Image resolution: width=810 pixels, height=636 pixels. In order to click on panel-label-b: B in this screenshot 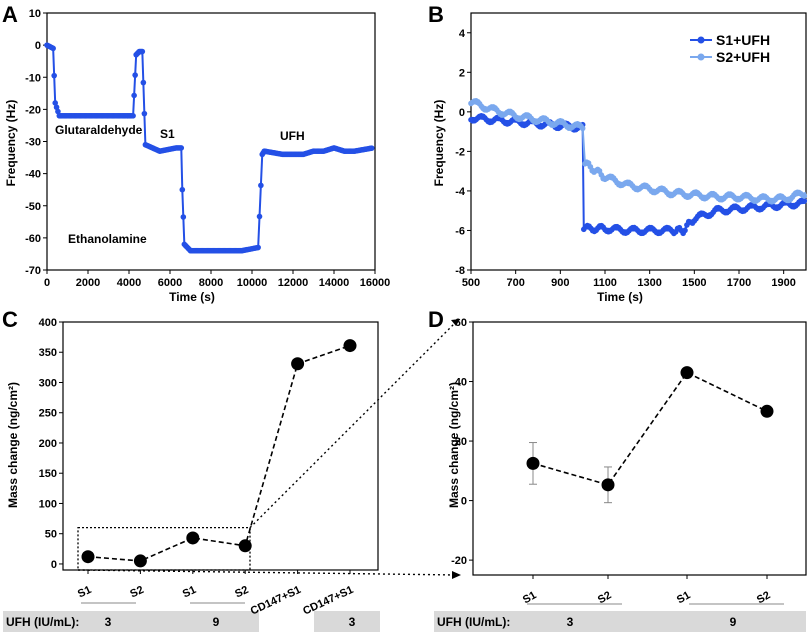, I will do `click(436, 14)`.